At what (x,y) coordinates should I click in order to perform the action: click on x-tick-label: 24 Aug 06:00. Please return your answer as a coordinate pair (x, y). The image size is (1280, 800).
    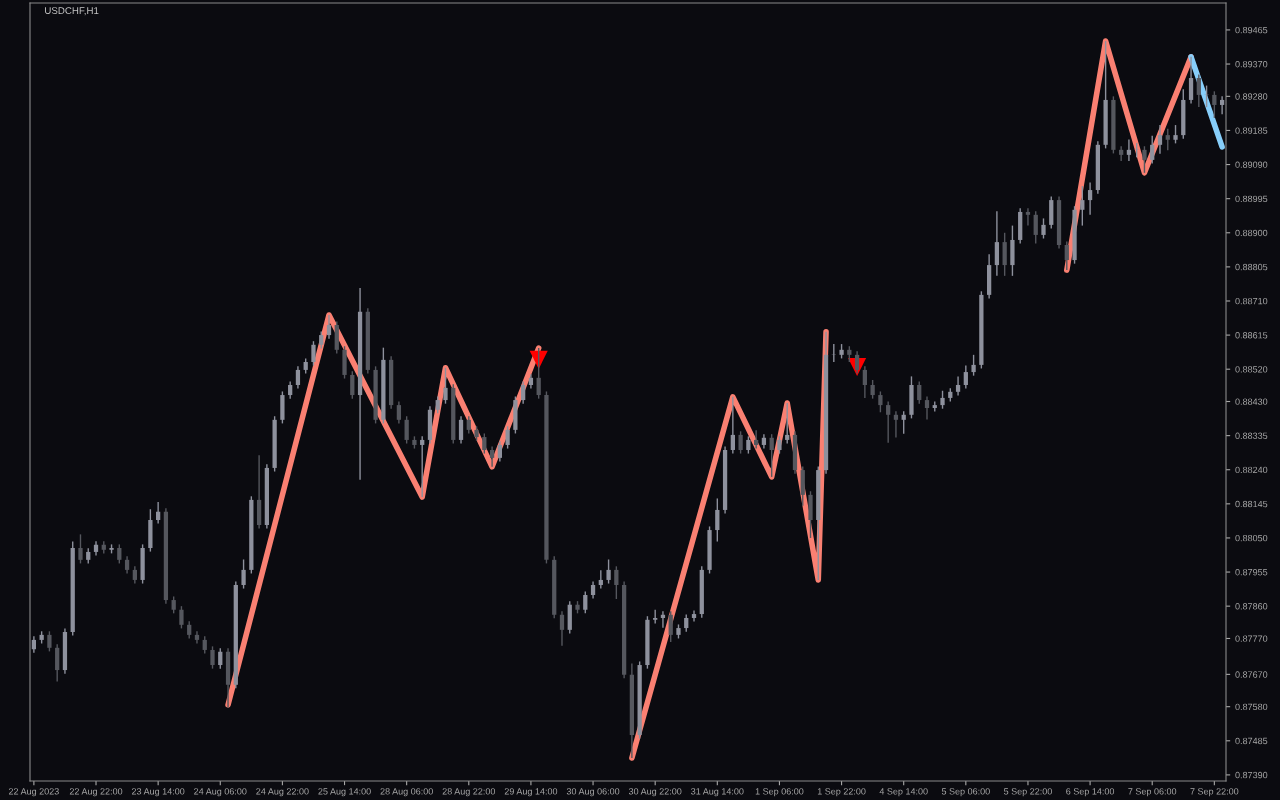
    Looking at the image, I should click on (220, 792).